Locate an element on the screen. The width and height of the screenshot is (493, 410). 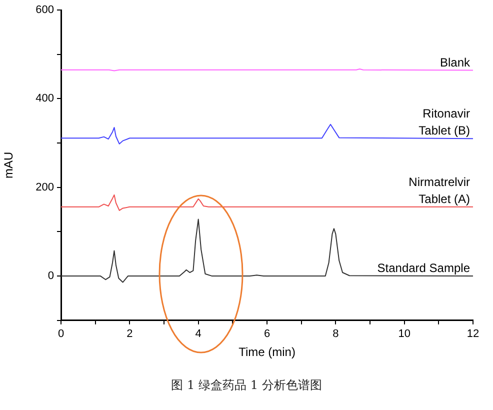
x-tick-label: 6 is located at coordinates (267, 334).